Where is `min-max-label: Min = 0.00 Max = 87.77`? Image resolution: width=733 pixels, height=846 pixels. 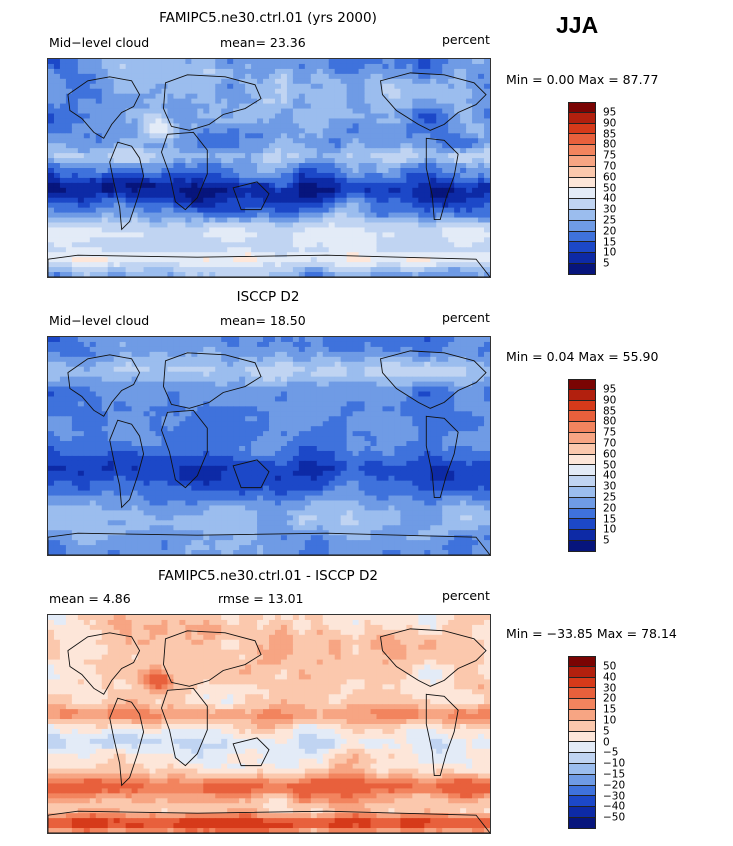
min-max-label: Min = 0.00 Max = 87.77 is located at coordinates (582, 79).